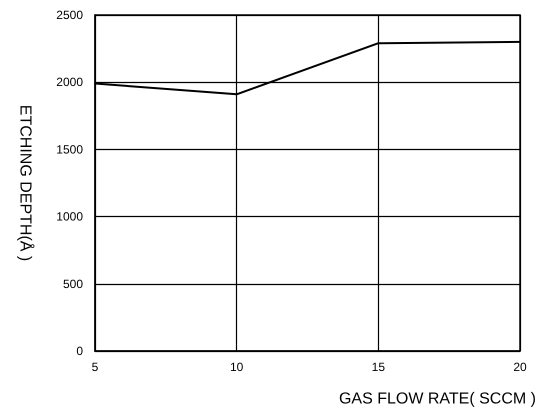 This screenshot has height=414, width=547. Describe the element at coordinates (80, 351) in the screenshot. I see `y-tick-label: 0` at that location.